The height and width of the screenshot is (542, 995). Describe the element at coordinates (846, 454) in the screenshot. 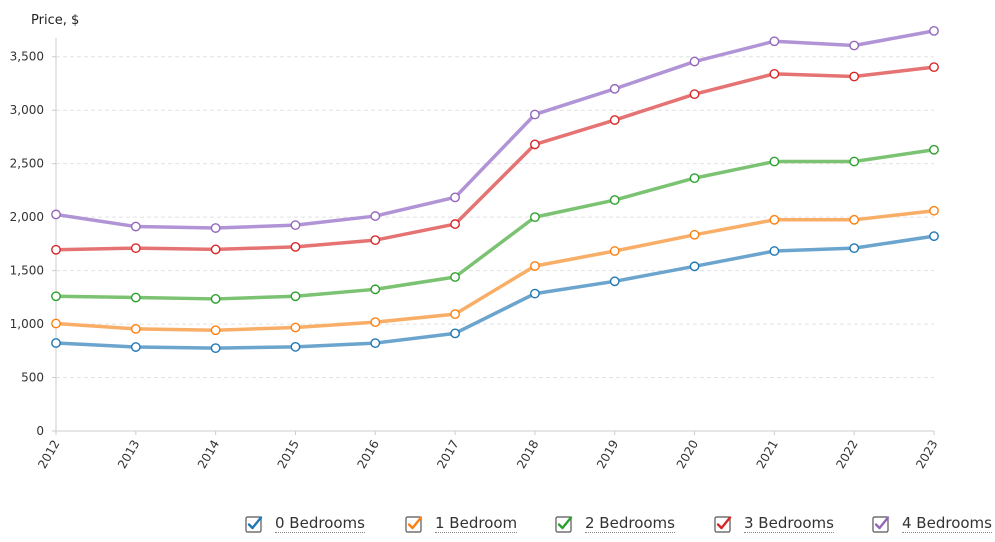

I see `x-tick-label: 2022` at that location.